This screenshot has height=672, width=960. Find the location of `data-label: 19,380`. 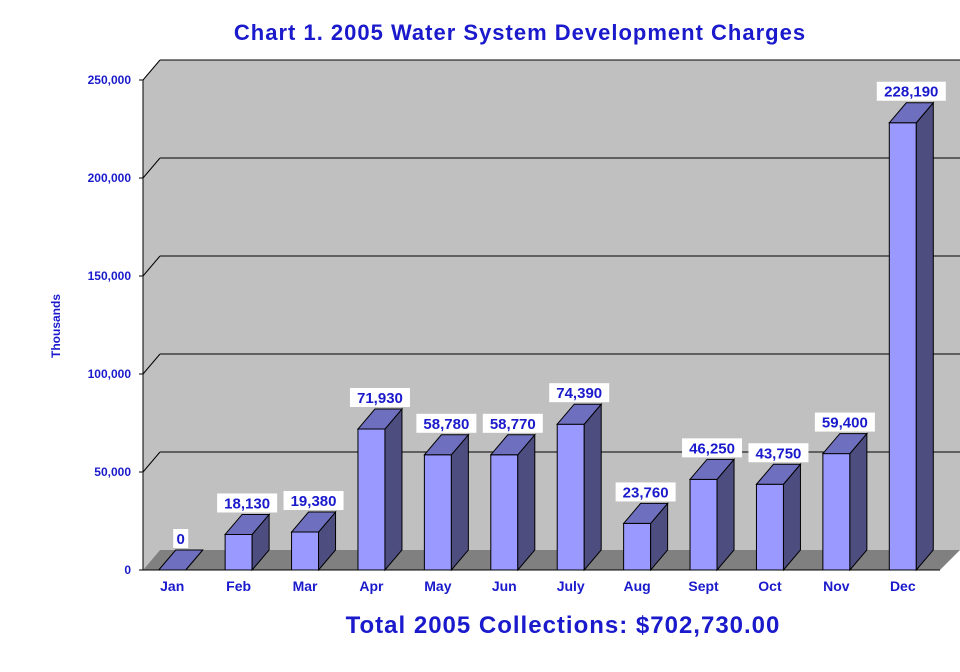

data-label: 19,380 is located at coordinates (314, 501).